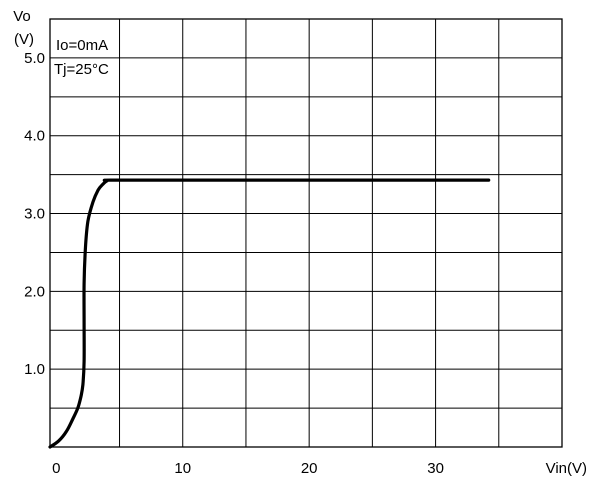 The image size is (598, 482). Describe the element at coordinates (182, 468) in the screenshot. I see `x-tick-label: 10` at that location.